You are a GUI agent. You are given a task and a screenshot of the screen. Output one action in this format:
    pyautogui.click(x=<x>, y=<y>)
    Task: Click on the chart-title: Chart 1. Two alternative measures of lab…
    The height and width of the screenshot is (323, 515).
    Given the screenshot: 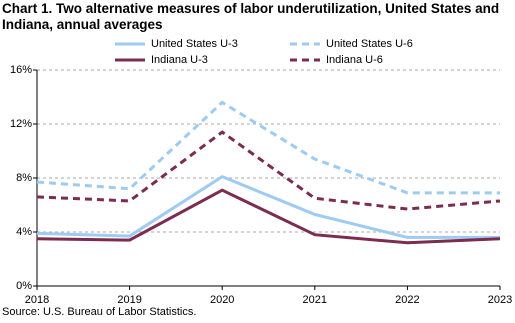 What is the action you would take?
    pyautogui.click(x=251, y=16)
    